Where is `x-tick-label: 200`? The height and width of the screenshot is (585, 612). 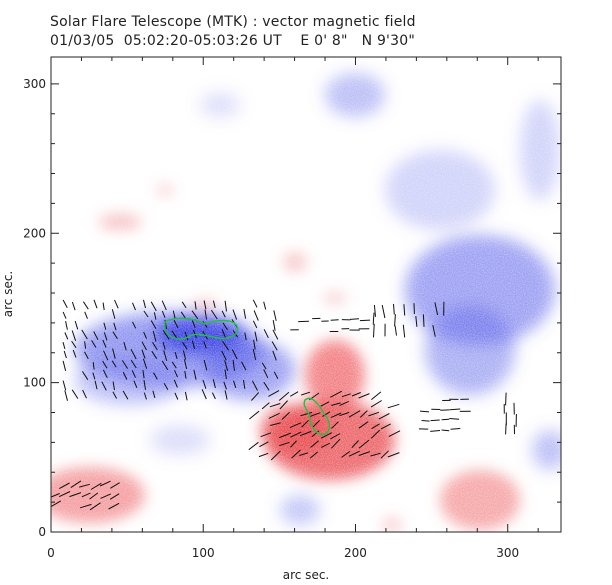 x-tick-label: 200 is located at coordinates (355, 553).